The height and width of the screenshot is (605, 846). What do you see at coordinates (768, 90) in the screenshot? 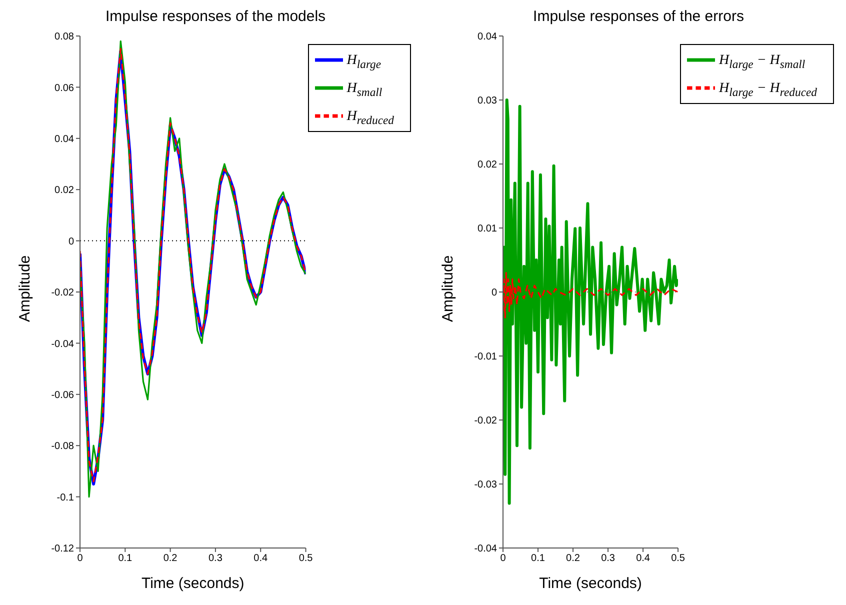
I see `legend-label: H$_{large}$ − H$_{reduced}$` at bounding box center [768, 90].